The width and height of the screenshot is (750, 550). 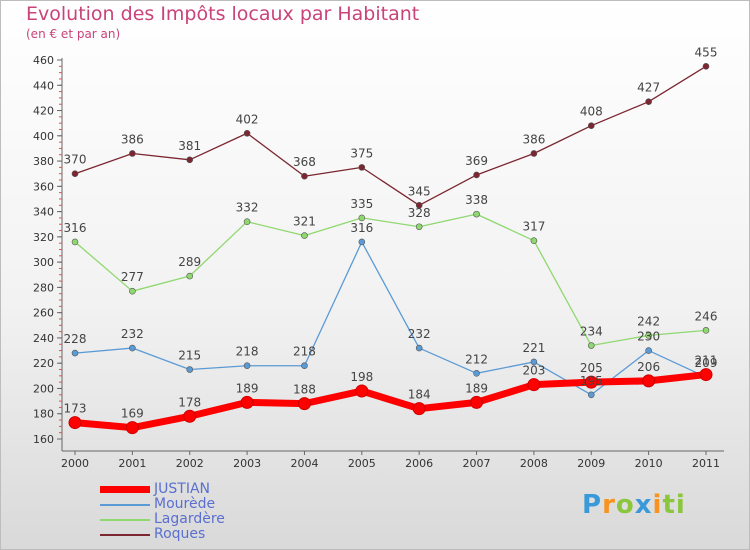 I want to click on y-tick-label: 360, so click(x=43, y=186).